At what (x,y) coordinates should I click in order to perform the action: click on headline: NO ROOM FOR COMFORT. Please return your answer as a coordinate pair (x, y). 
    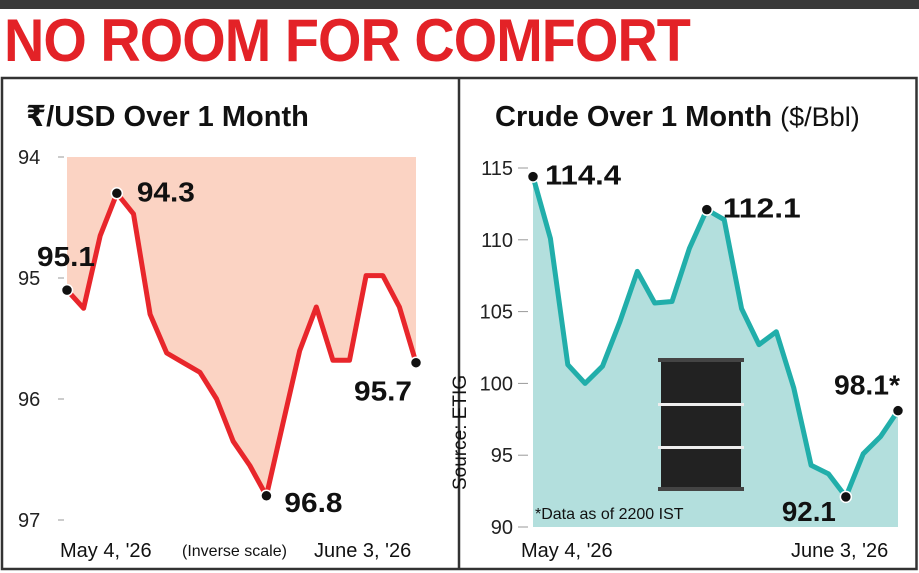
    Looking at the image, I should click on (347, 40).